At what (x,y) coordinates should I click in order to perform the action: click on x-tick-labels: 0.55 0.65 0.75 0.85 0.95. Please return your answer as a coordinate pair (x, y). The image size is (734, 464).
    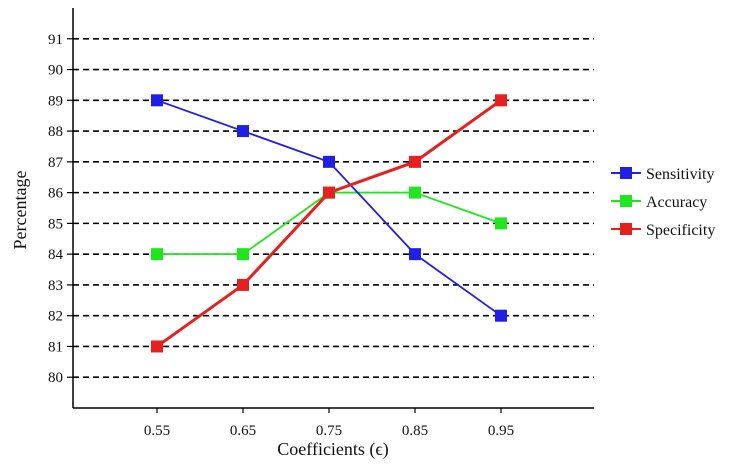
    Looking at the image, I should click on (329, 423).